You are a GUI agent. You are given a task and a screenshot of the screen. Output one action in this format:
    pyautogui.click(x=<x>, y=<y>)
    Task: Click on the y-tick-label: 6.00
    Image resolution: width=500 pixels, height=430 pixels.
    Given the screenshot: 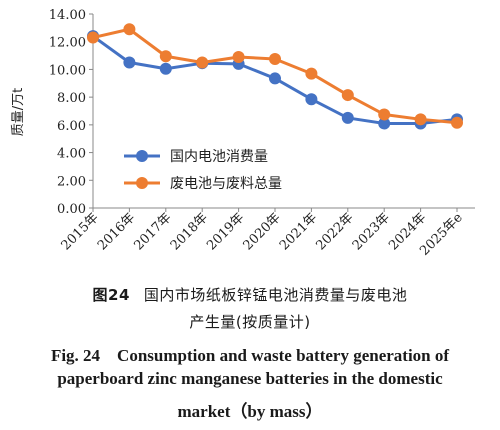 What is the action you would take?
    pyautogui.click(x=71, y=126)
    